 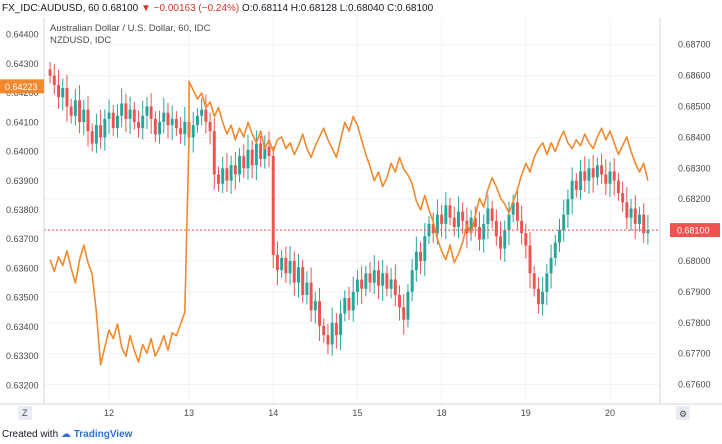 I want to click on time-tick-label: 20, so click(x=610, y=413).